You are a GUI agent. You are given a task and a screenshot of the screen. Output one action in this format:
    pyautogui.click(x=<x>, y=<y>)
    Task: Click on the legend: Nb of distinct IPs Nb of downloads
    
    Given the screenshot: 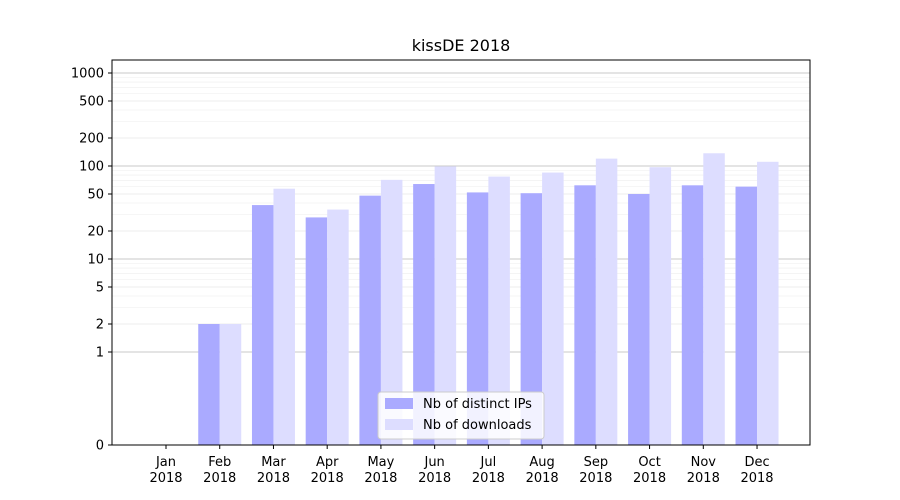 What is the action you would take?
    pyautogui.click(x=461, y=415)
    